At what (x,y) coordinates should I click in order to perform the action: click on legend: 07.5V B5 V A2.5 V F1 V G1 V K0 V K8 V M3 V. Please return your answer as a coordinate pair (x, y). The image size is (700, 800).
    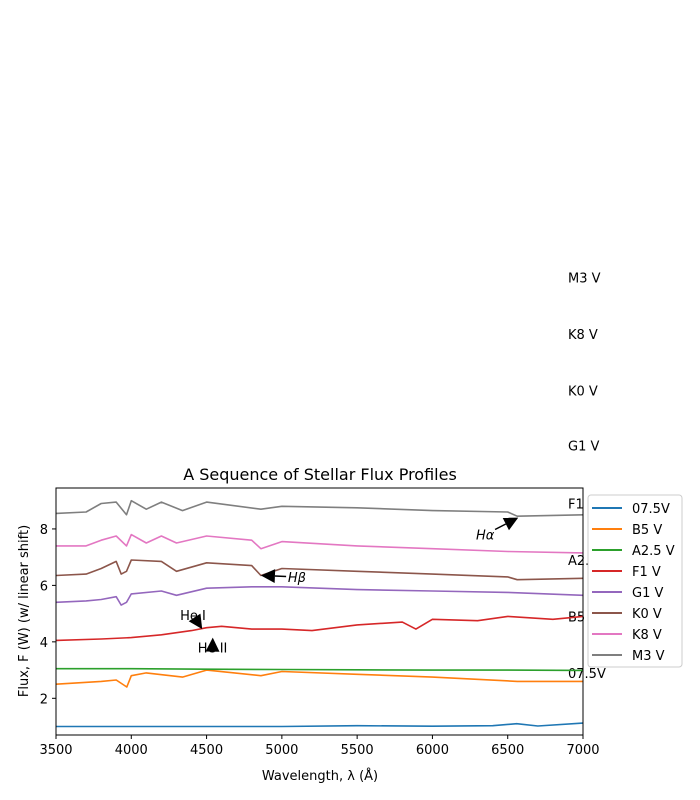
    Looking at the image, I should click on (635, 581).